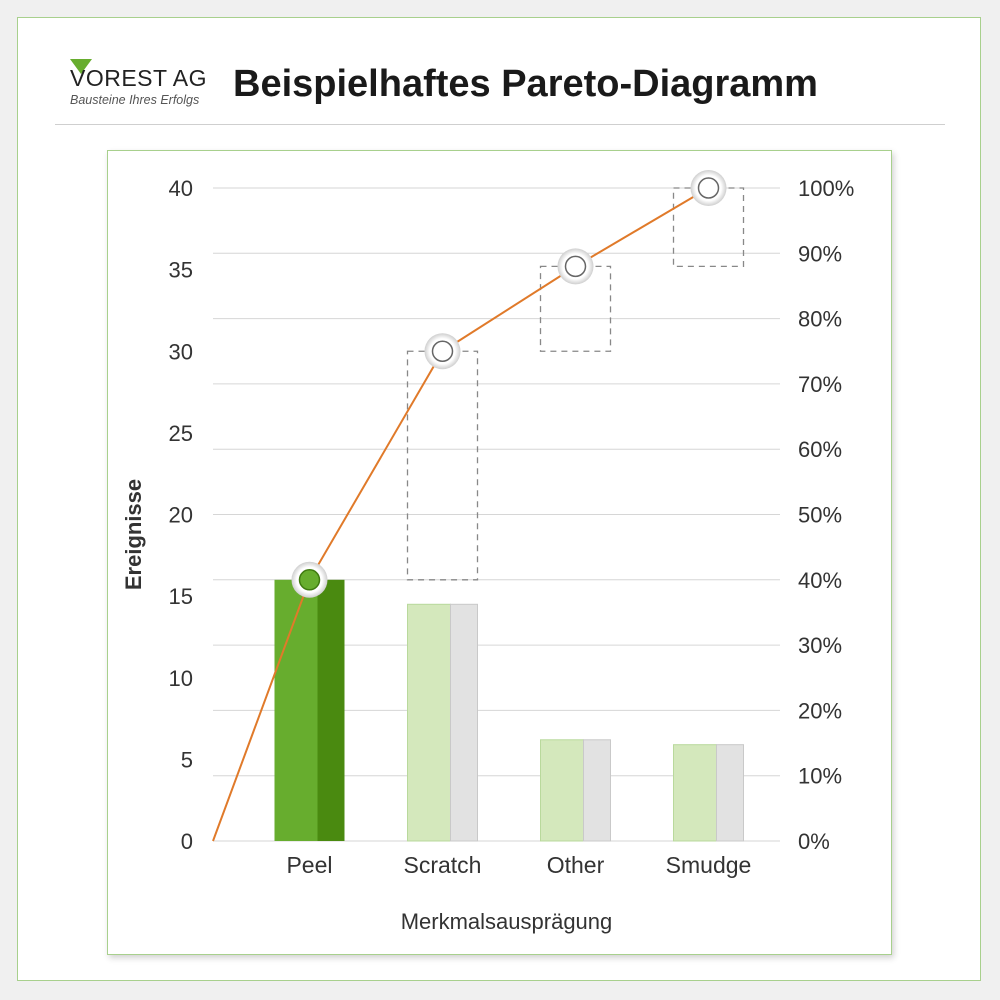 Image resolution: width=1000 pixels, height=1000 pixels. What do you see at coordinates (525, 84) in the screenshot?
I see `page-title: Beispielhaftes Pareto-Diagramm` at bounding box center [525, 84].